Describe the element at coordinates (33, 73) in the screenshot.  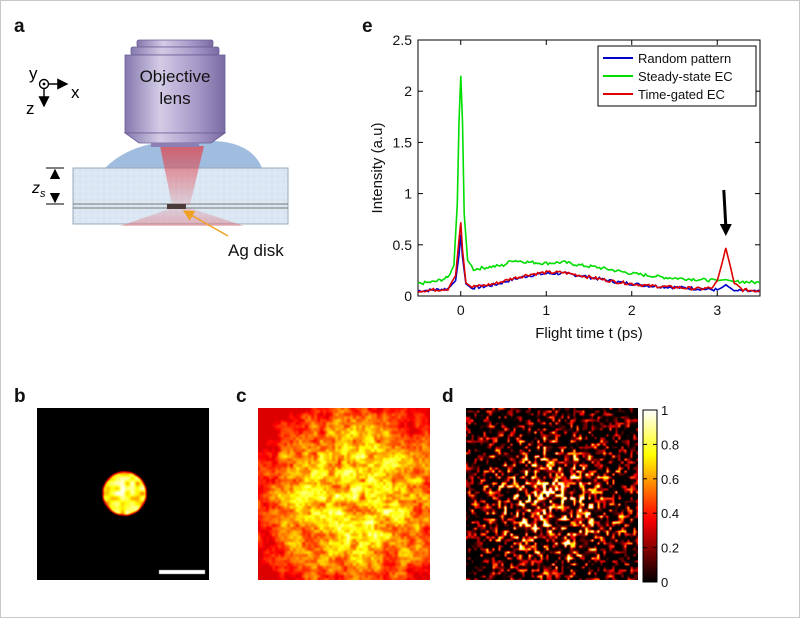
I see `axis-y-label: y` at that location.